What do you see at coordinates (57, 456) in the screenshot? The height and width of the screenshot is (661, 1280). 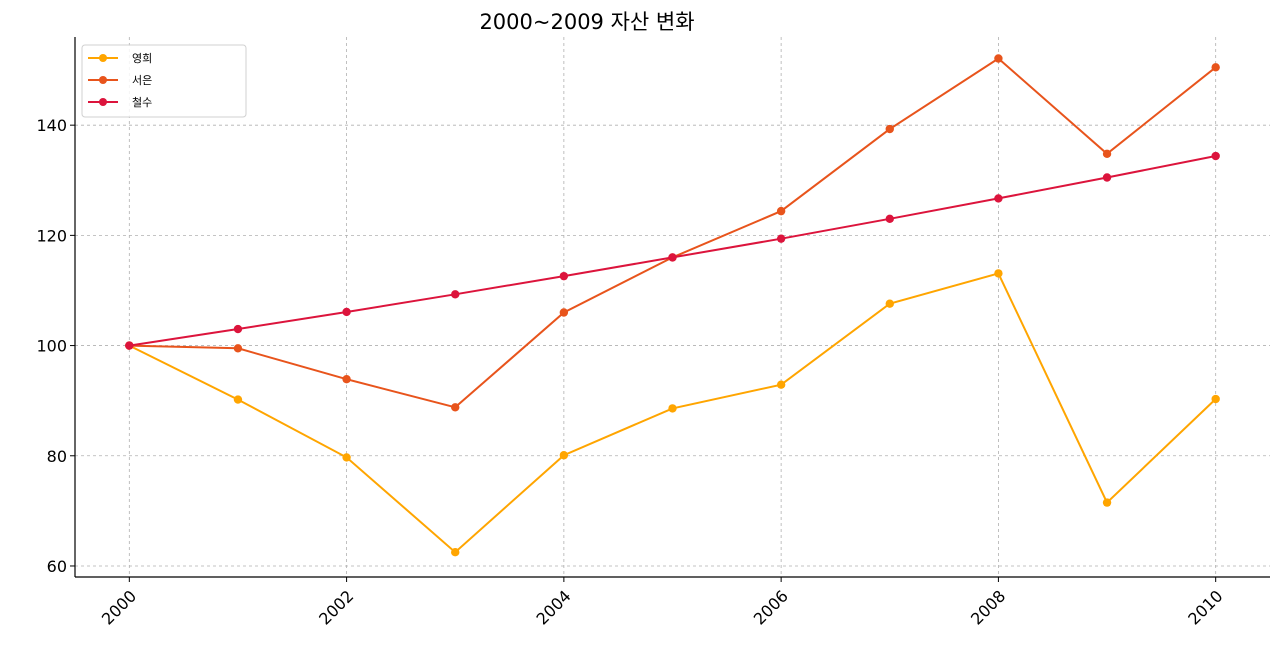 I see `y-tick-label: 80` at bounding box center [57, 456].